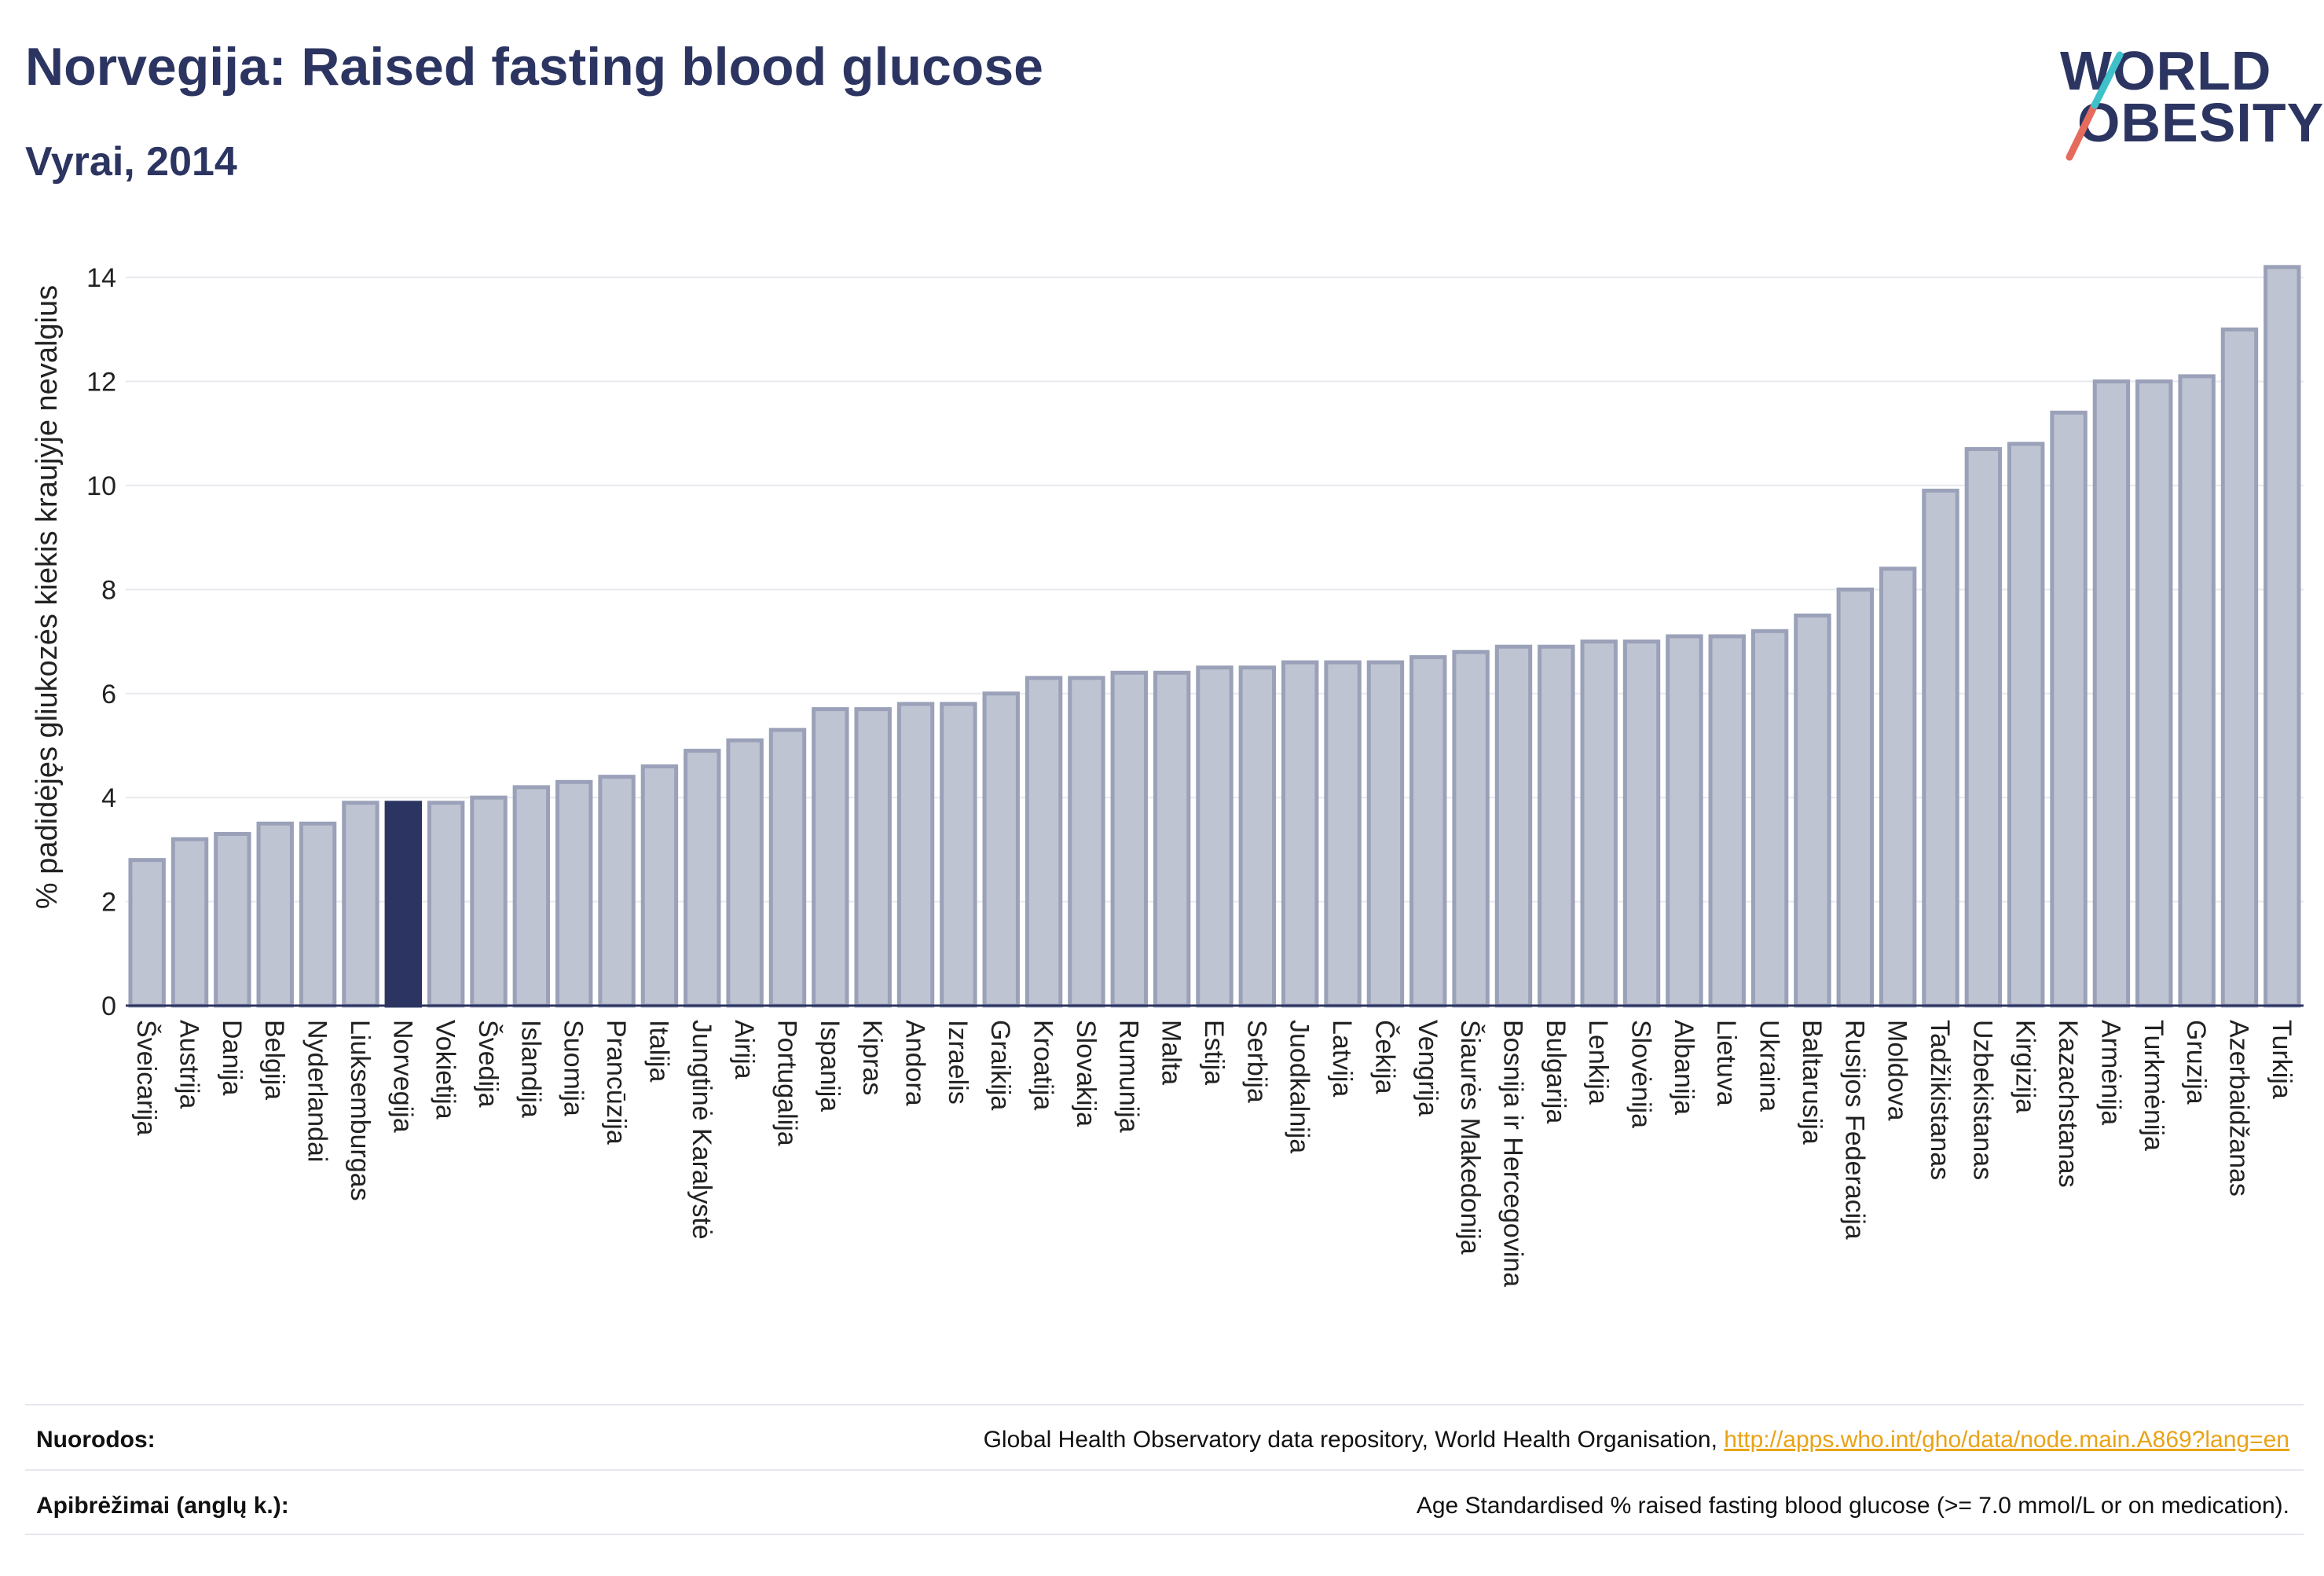  Describe the element at coordinates (232, 1057) in the screenshot. I see `x-tick-label: Danija` at that location.